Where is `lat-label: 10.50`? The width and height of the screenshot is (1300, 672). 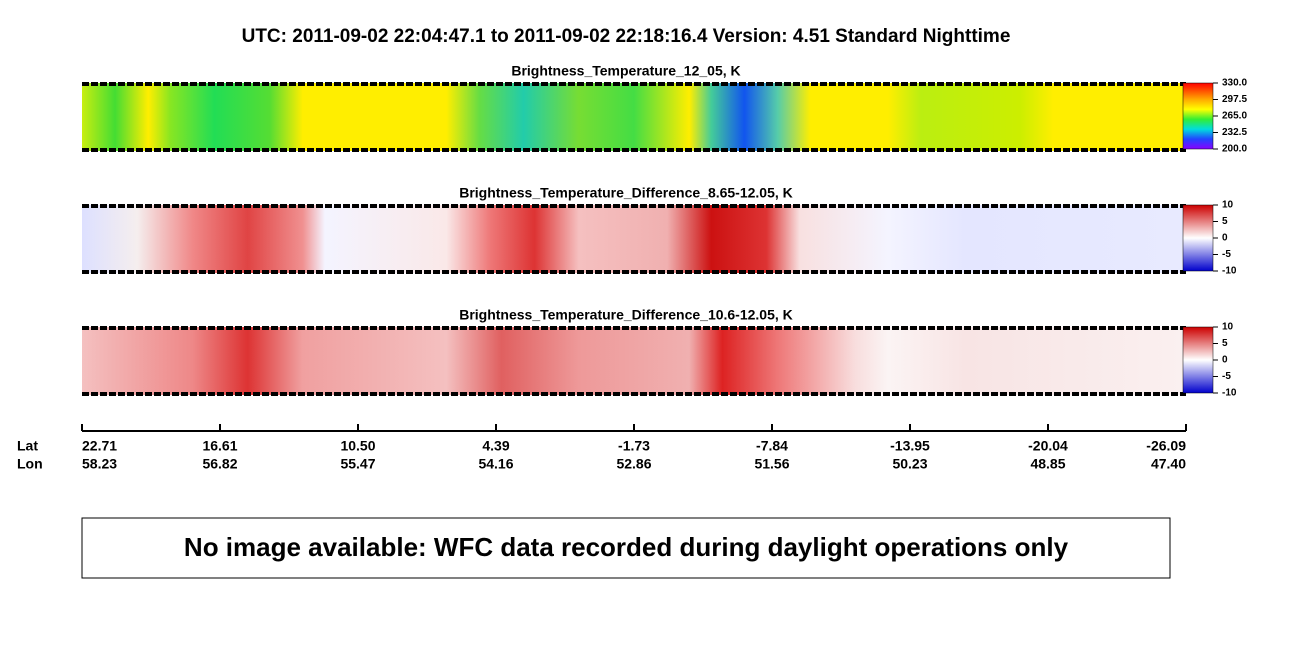 lat-label: 10.50 is located at coordinates (357, 446).